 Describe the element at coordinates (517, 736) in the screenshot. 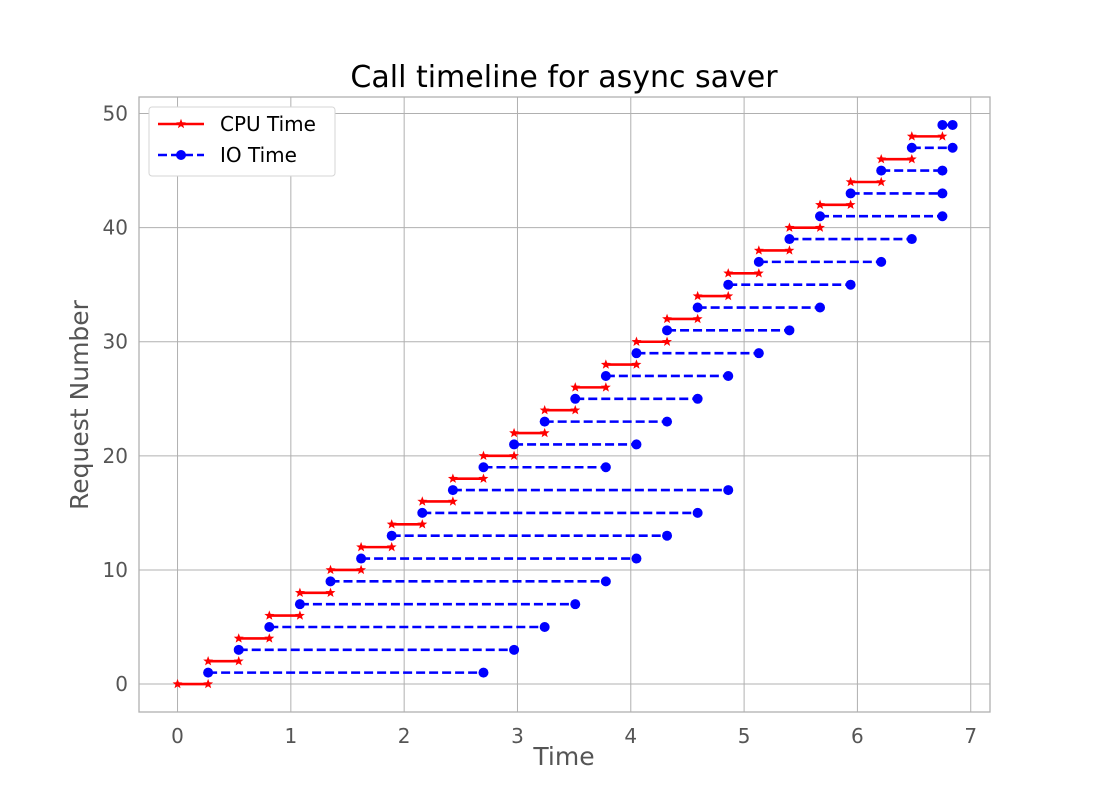

I see `x-tick-label: 3` at that location.